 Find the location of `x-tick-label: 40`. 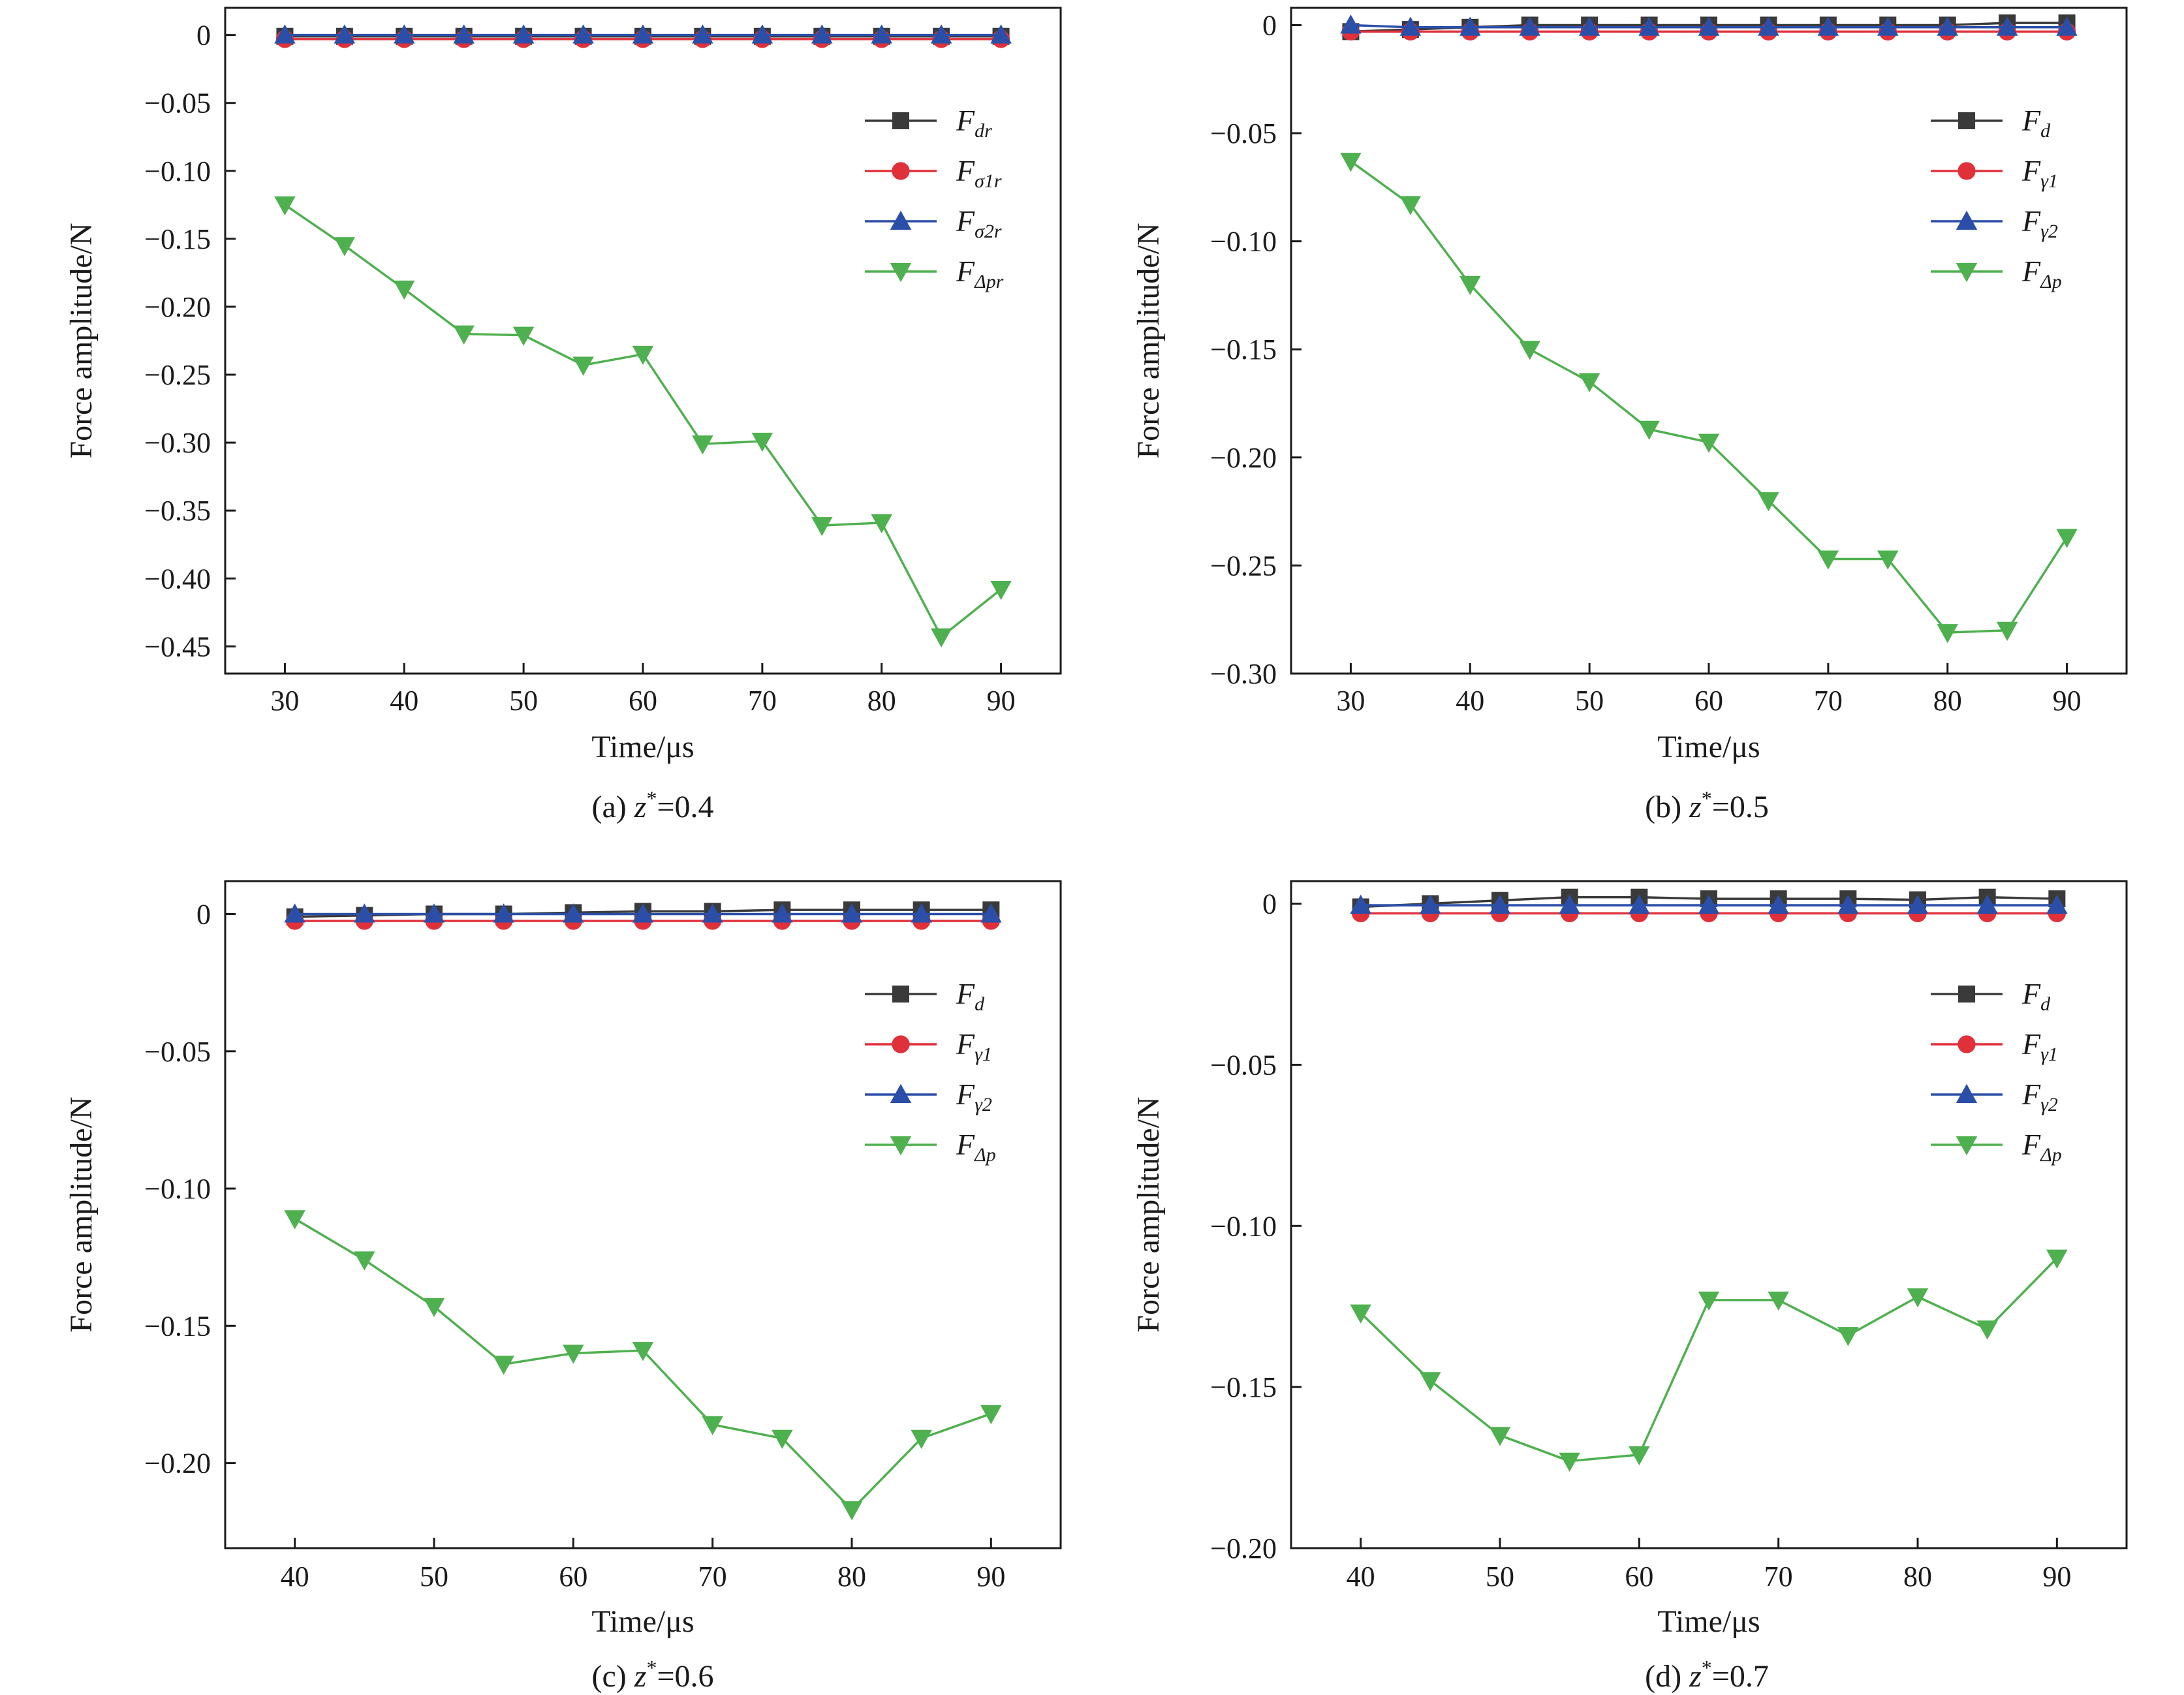

x-tick-label: 40 is located at coordinates (404, 701).